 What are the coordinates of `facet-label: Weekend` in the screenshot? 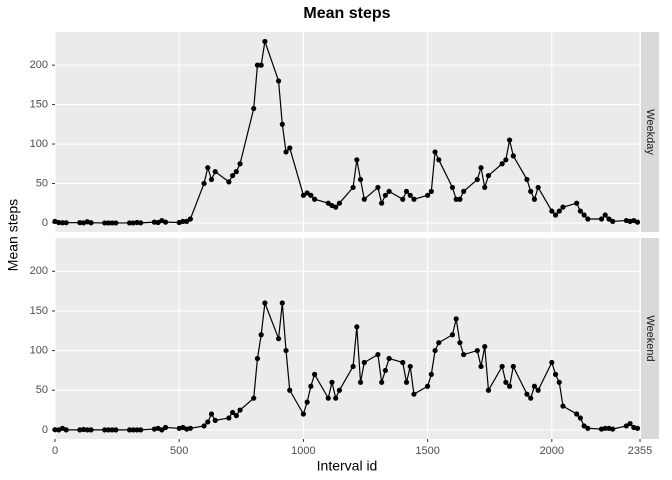 It's located at (650, 338).